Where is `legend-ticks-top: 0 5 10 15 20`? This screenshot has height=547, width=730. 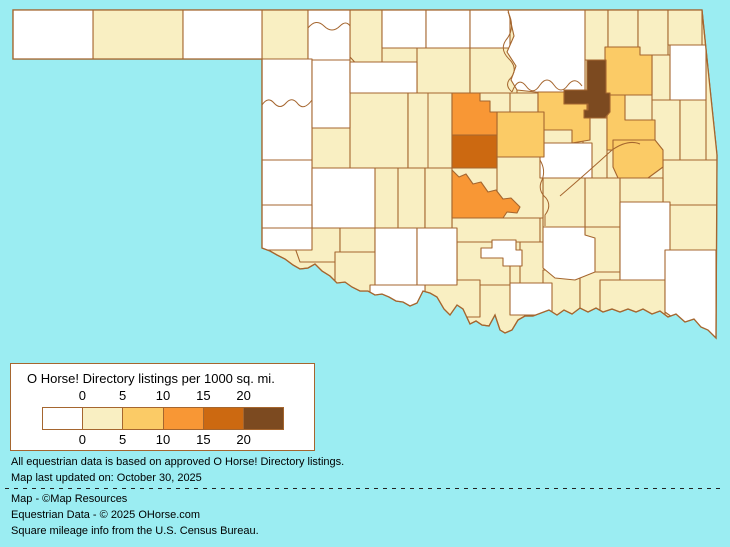 legend-ticks-top: 0 5 10 15 20 is located at coordinates (163, 395).